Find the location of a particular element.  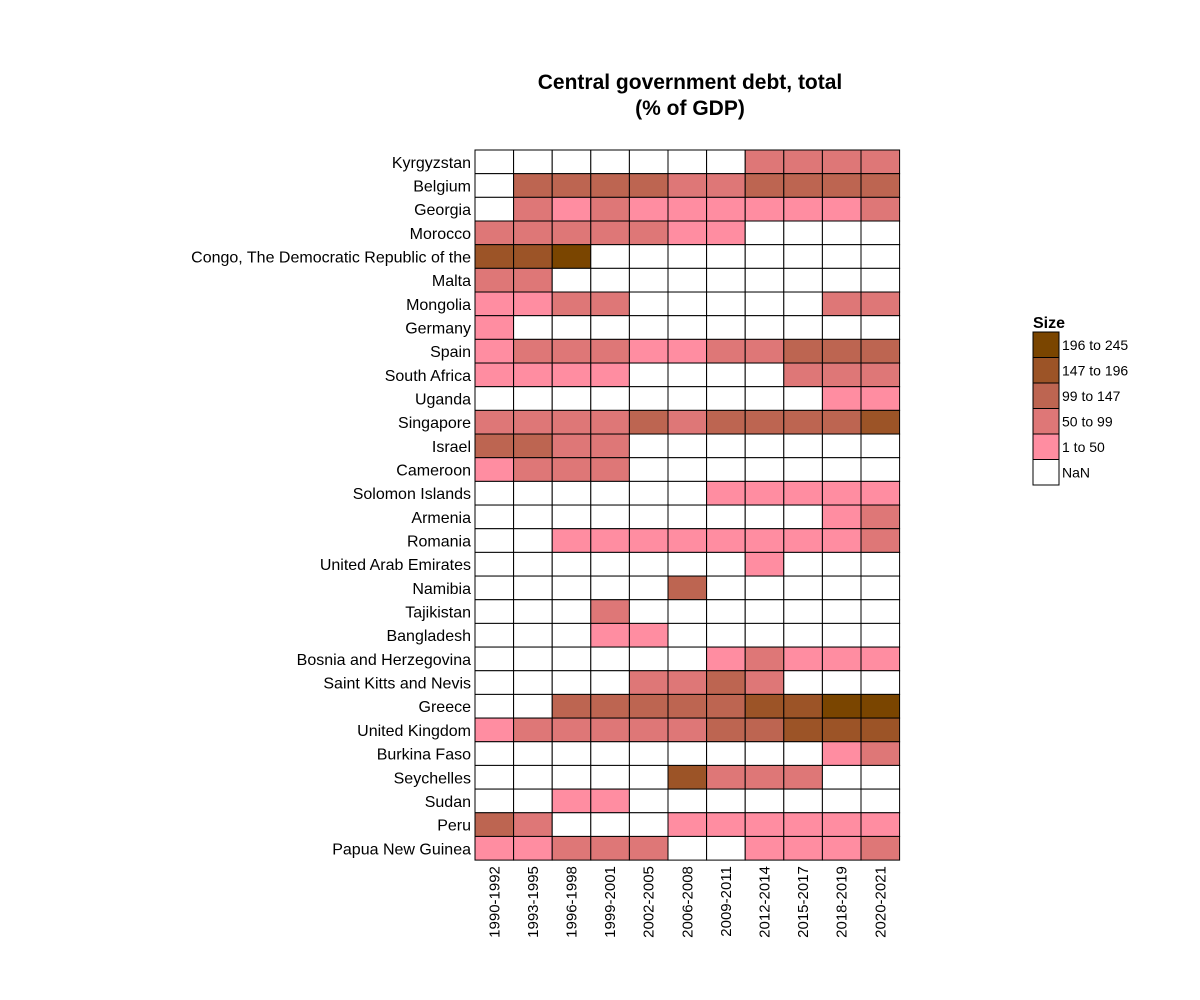

row-label: Congo, The Democratic Republic of the is located at coordinates (331, 258).